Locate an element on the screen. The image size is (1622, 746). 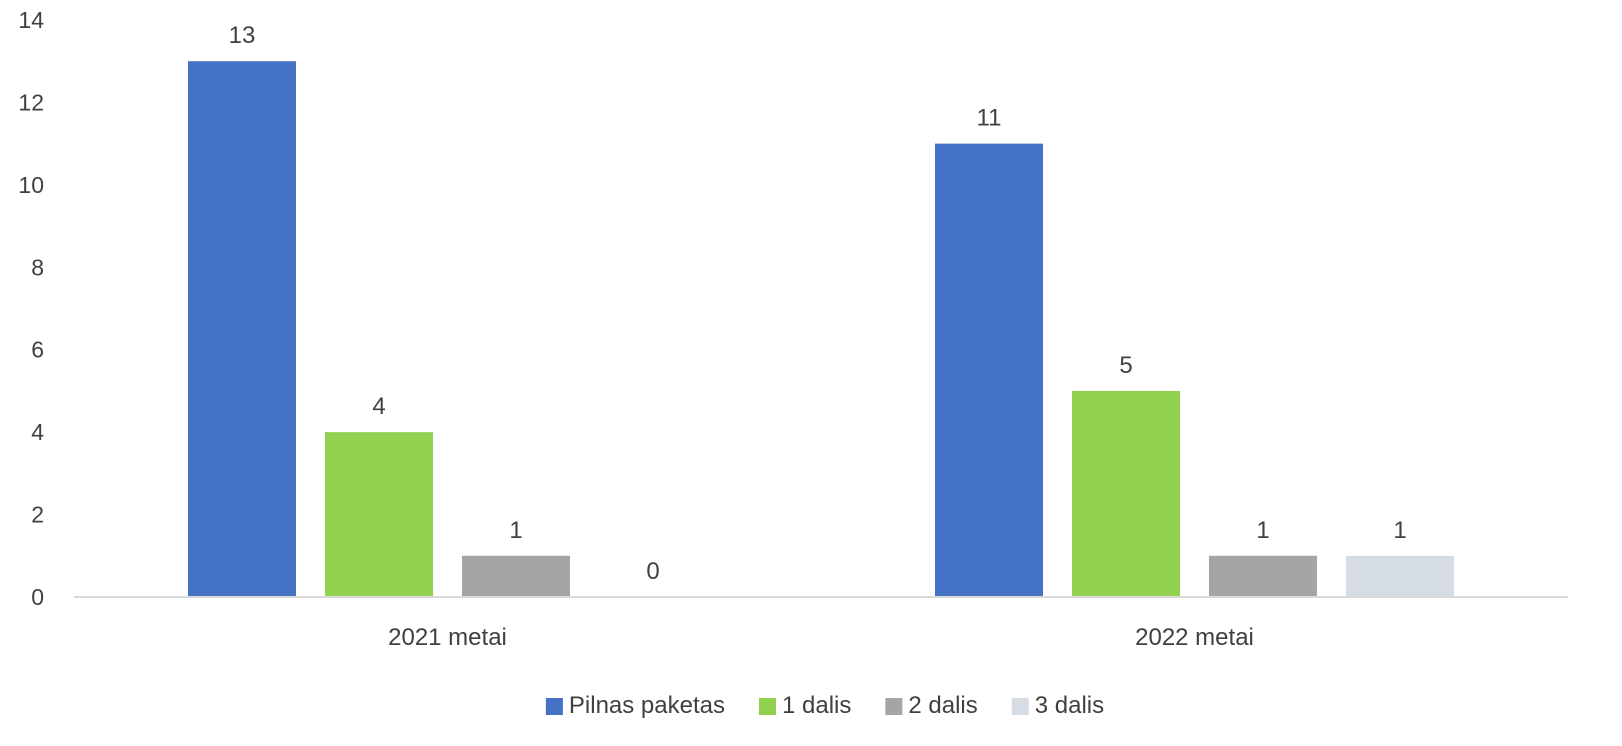
y-tick-label: 4 is located at coordinates (37, 432).